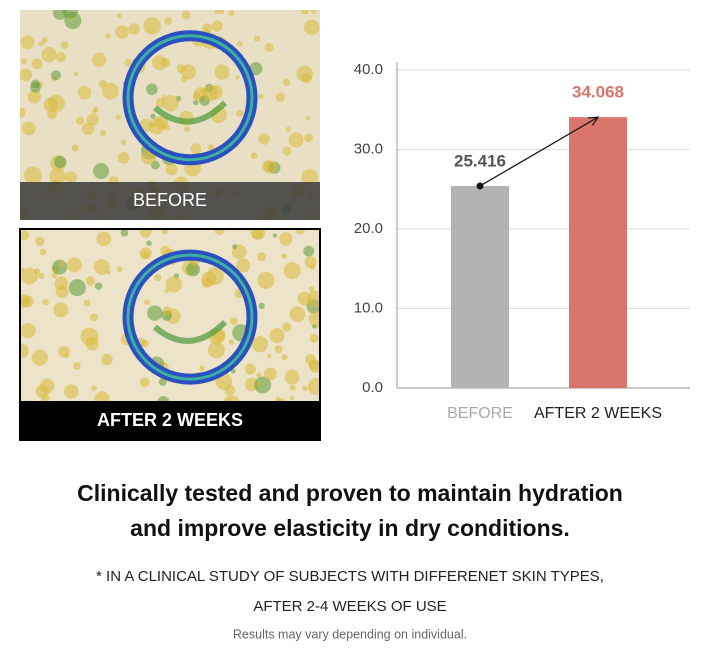  I want to click on caption-bar, so click(170, 201).